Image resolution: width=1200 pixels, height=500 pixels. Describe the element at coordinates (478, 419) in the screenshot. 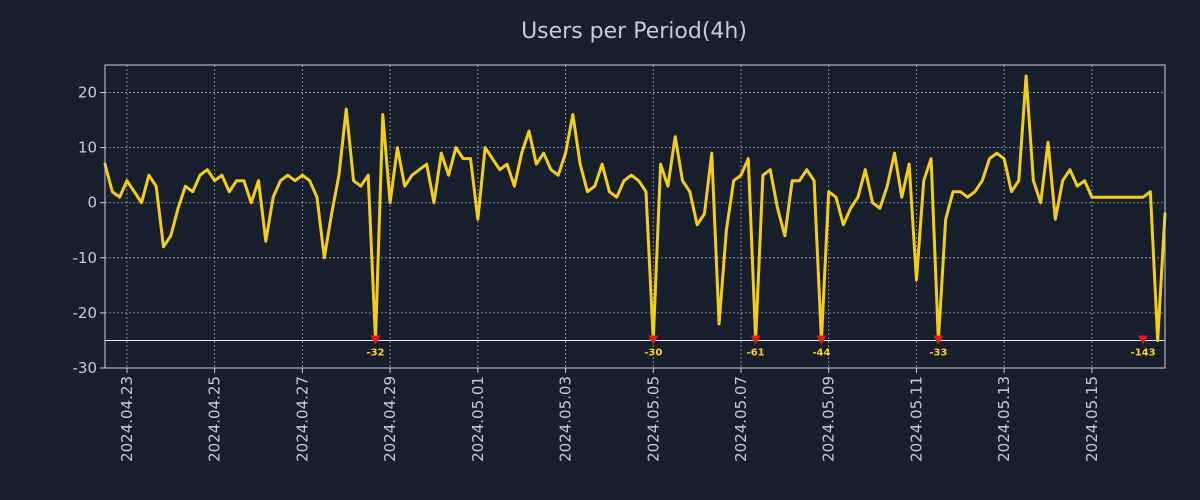

I see `x-tick-label: 2024.05.01` at that location.